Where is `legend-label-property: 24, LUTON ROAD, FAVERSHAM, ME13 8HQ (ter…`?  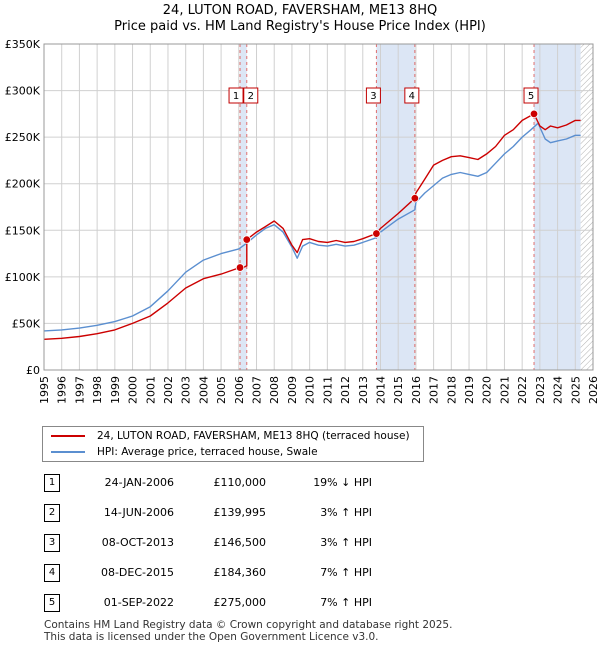
legend-label-property: 24, LUTON ROAD, FAVERSHAM, ME13 8HQ (ter… is located at coordinates (253, 436).